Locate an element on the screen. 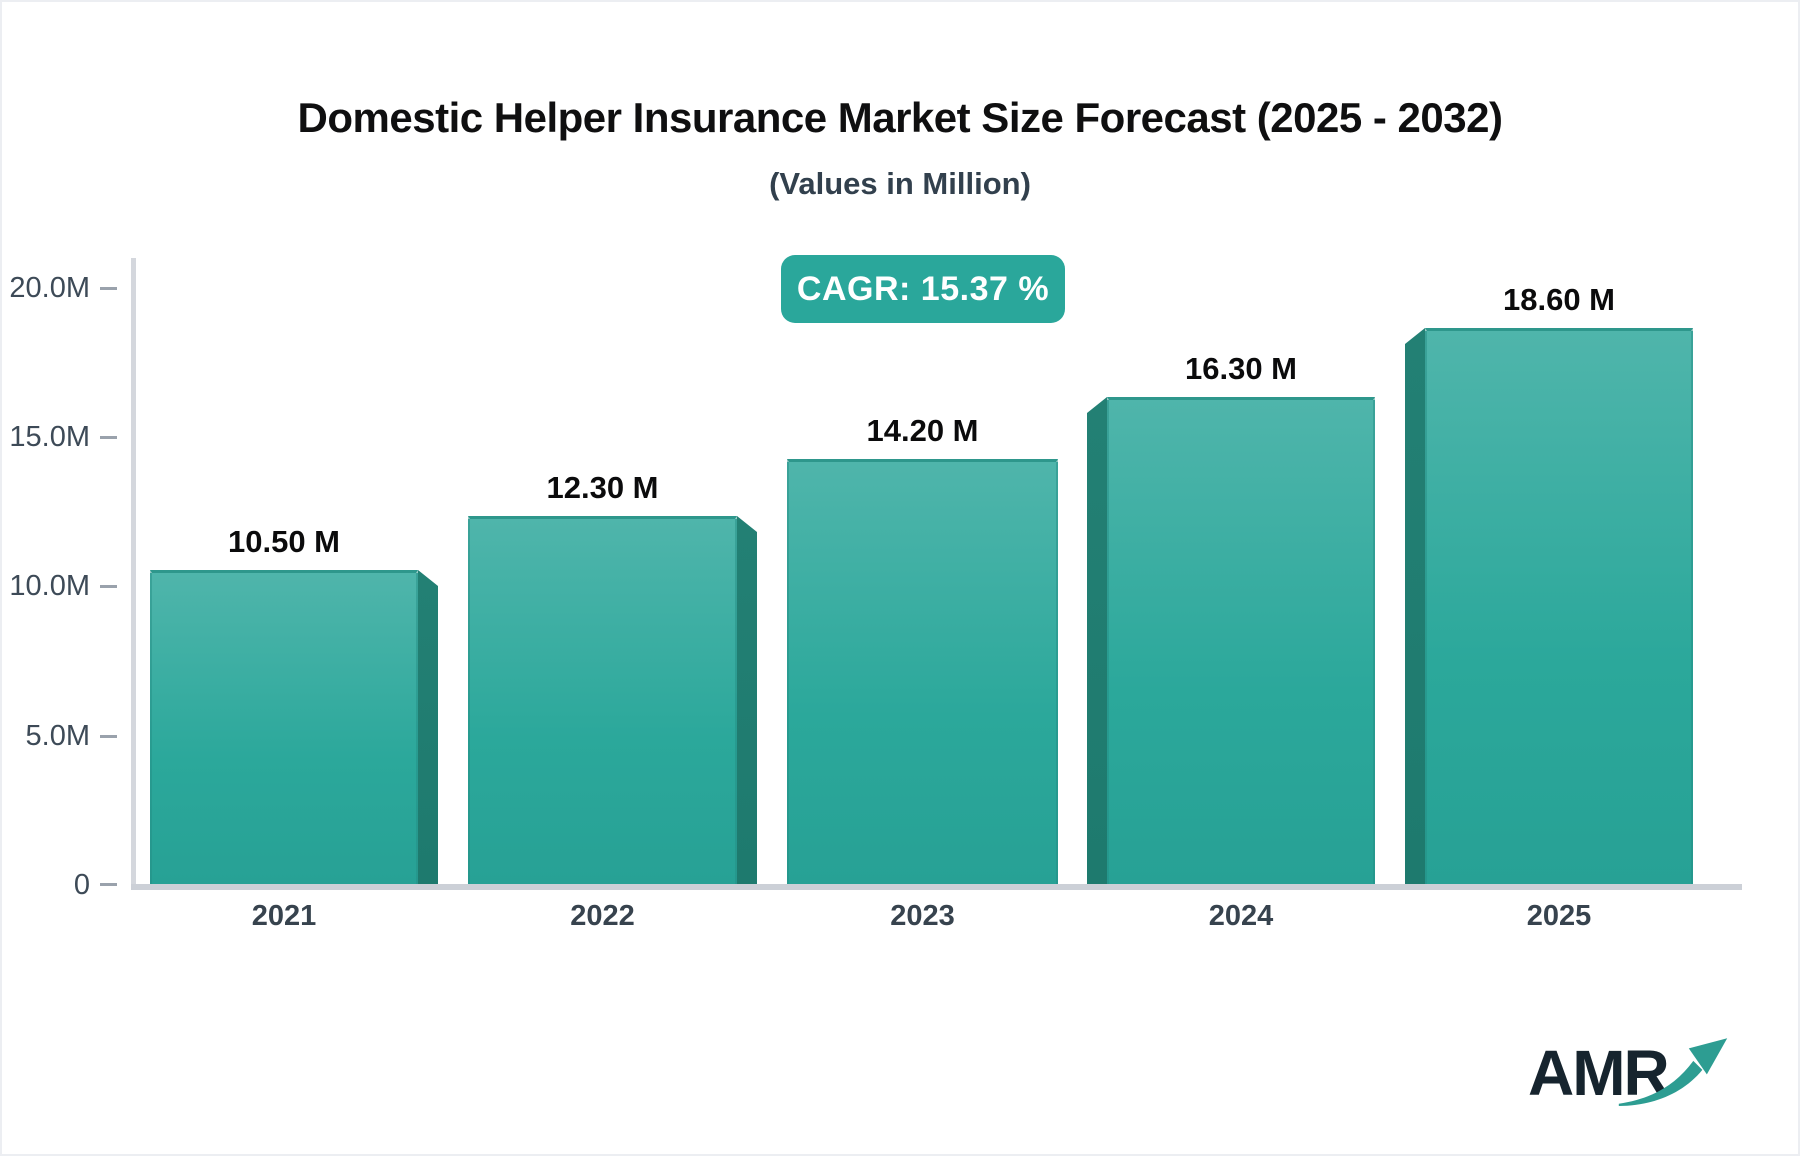  x-axis-line is located at coordinates (936, 887).